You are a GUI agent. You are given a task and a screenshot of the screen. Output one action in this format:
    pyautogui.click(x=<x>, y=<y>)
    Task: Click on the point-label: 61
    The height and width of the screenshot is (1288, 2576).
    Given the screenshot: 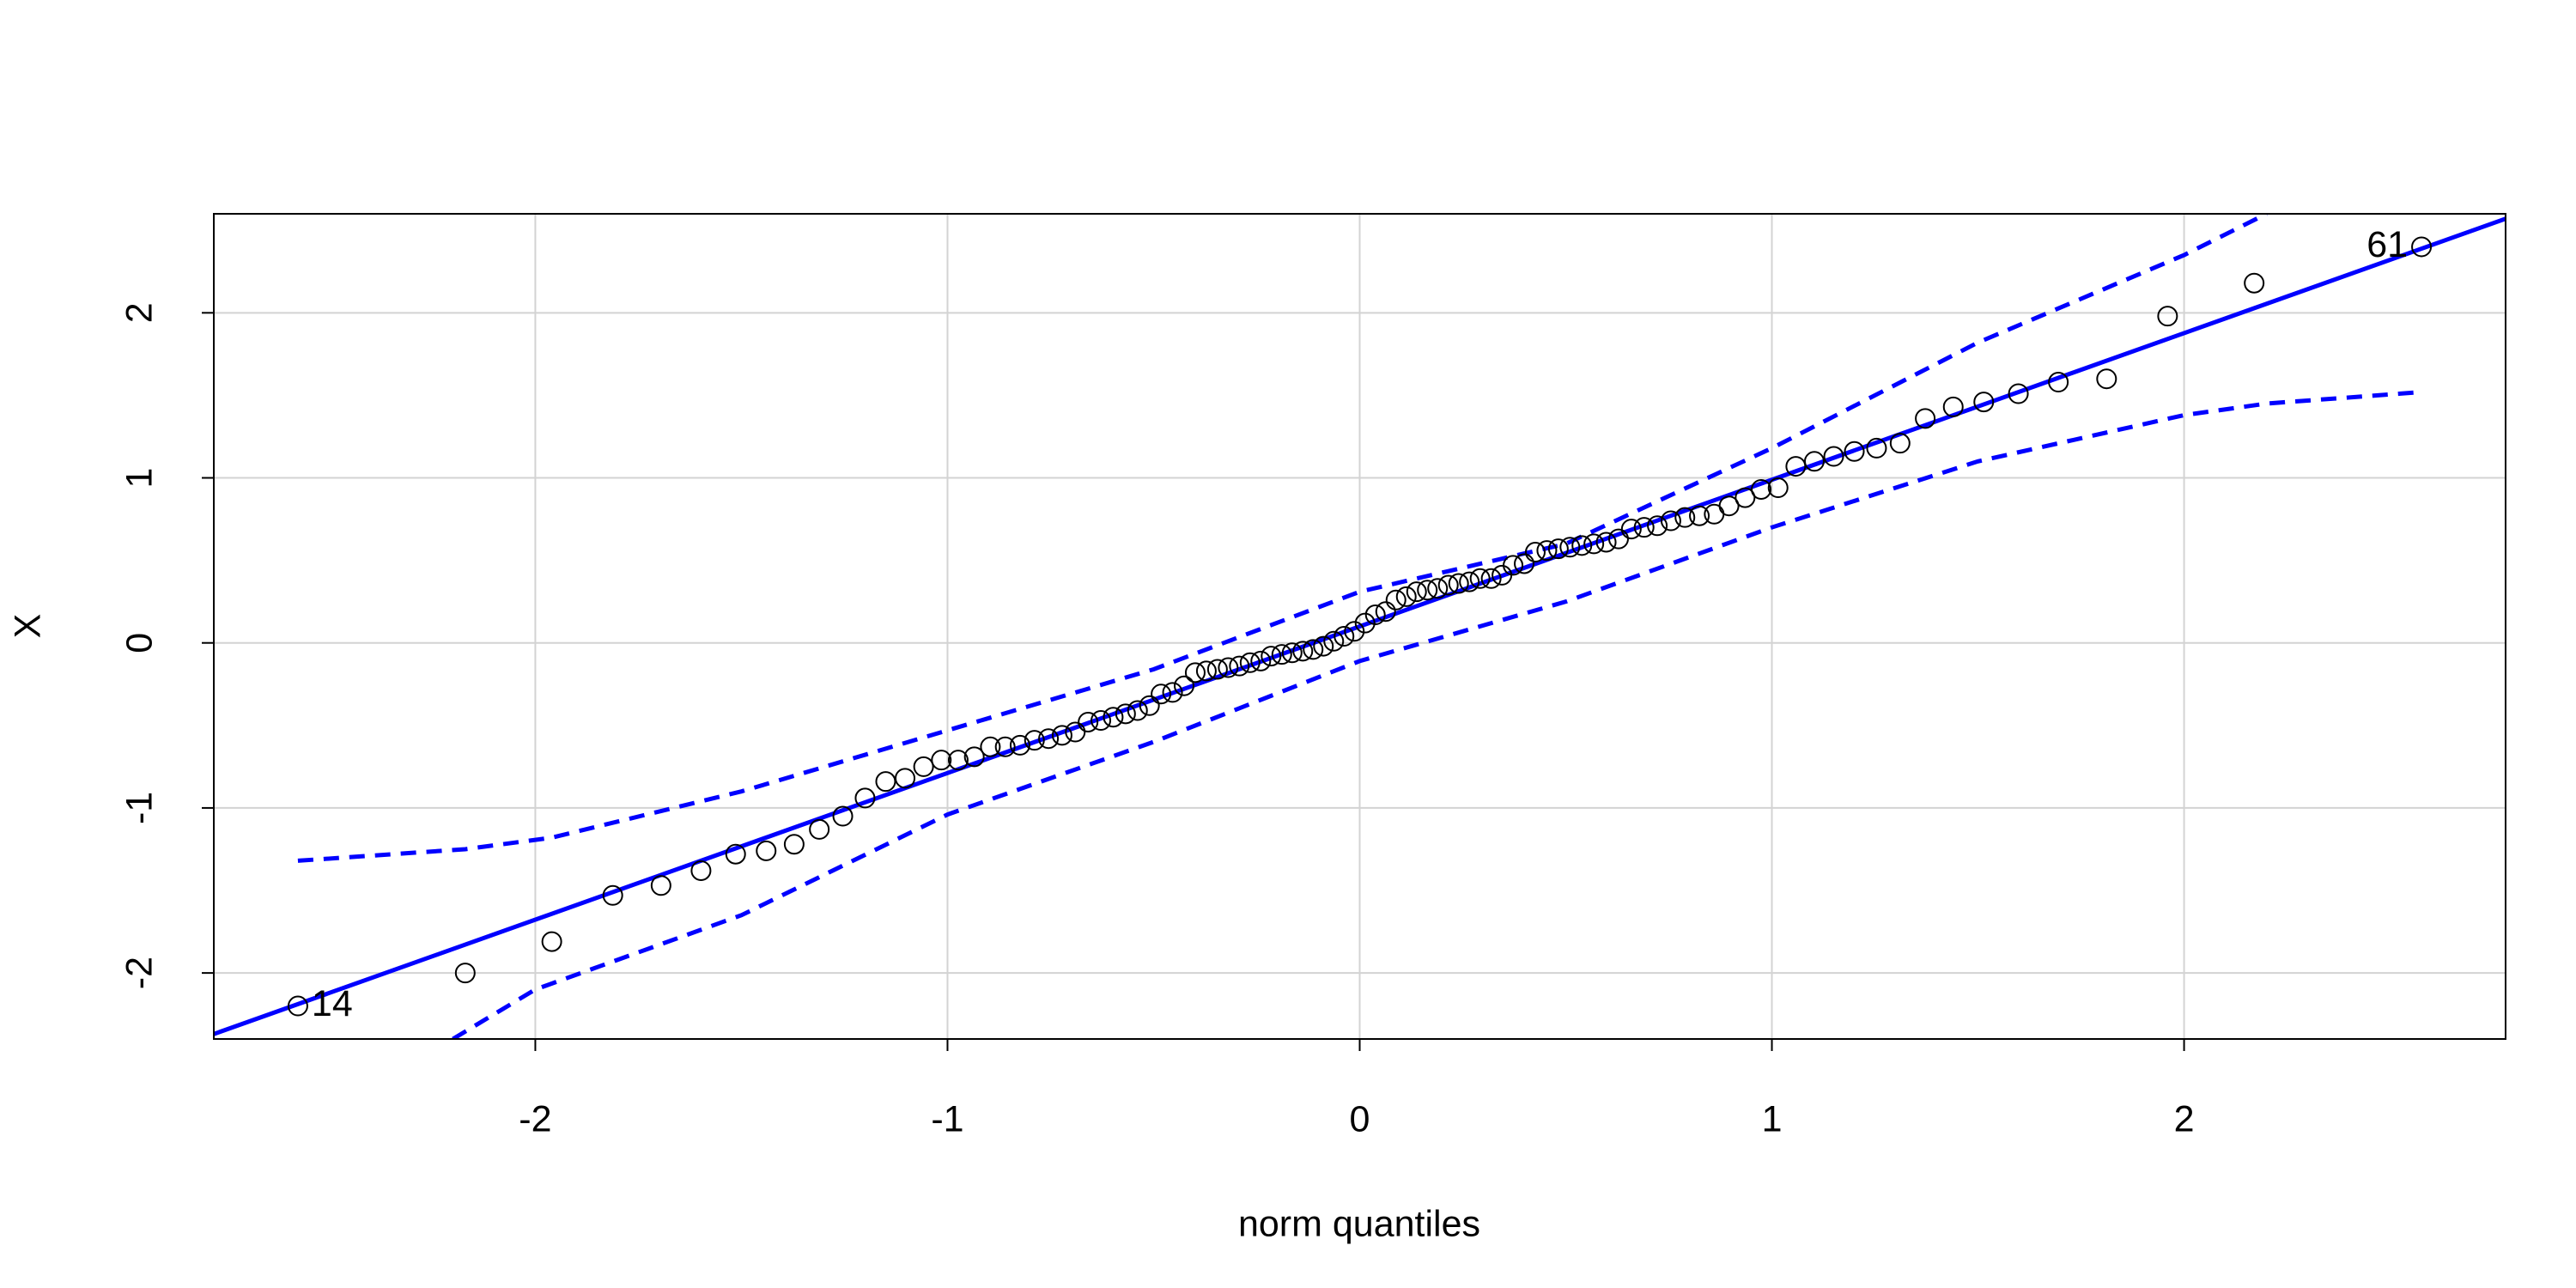 What is the action you would take?
    pyautogui.click(x=2387, y=244)
    